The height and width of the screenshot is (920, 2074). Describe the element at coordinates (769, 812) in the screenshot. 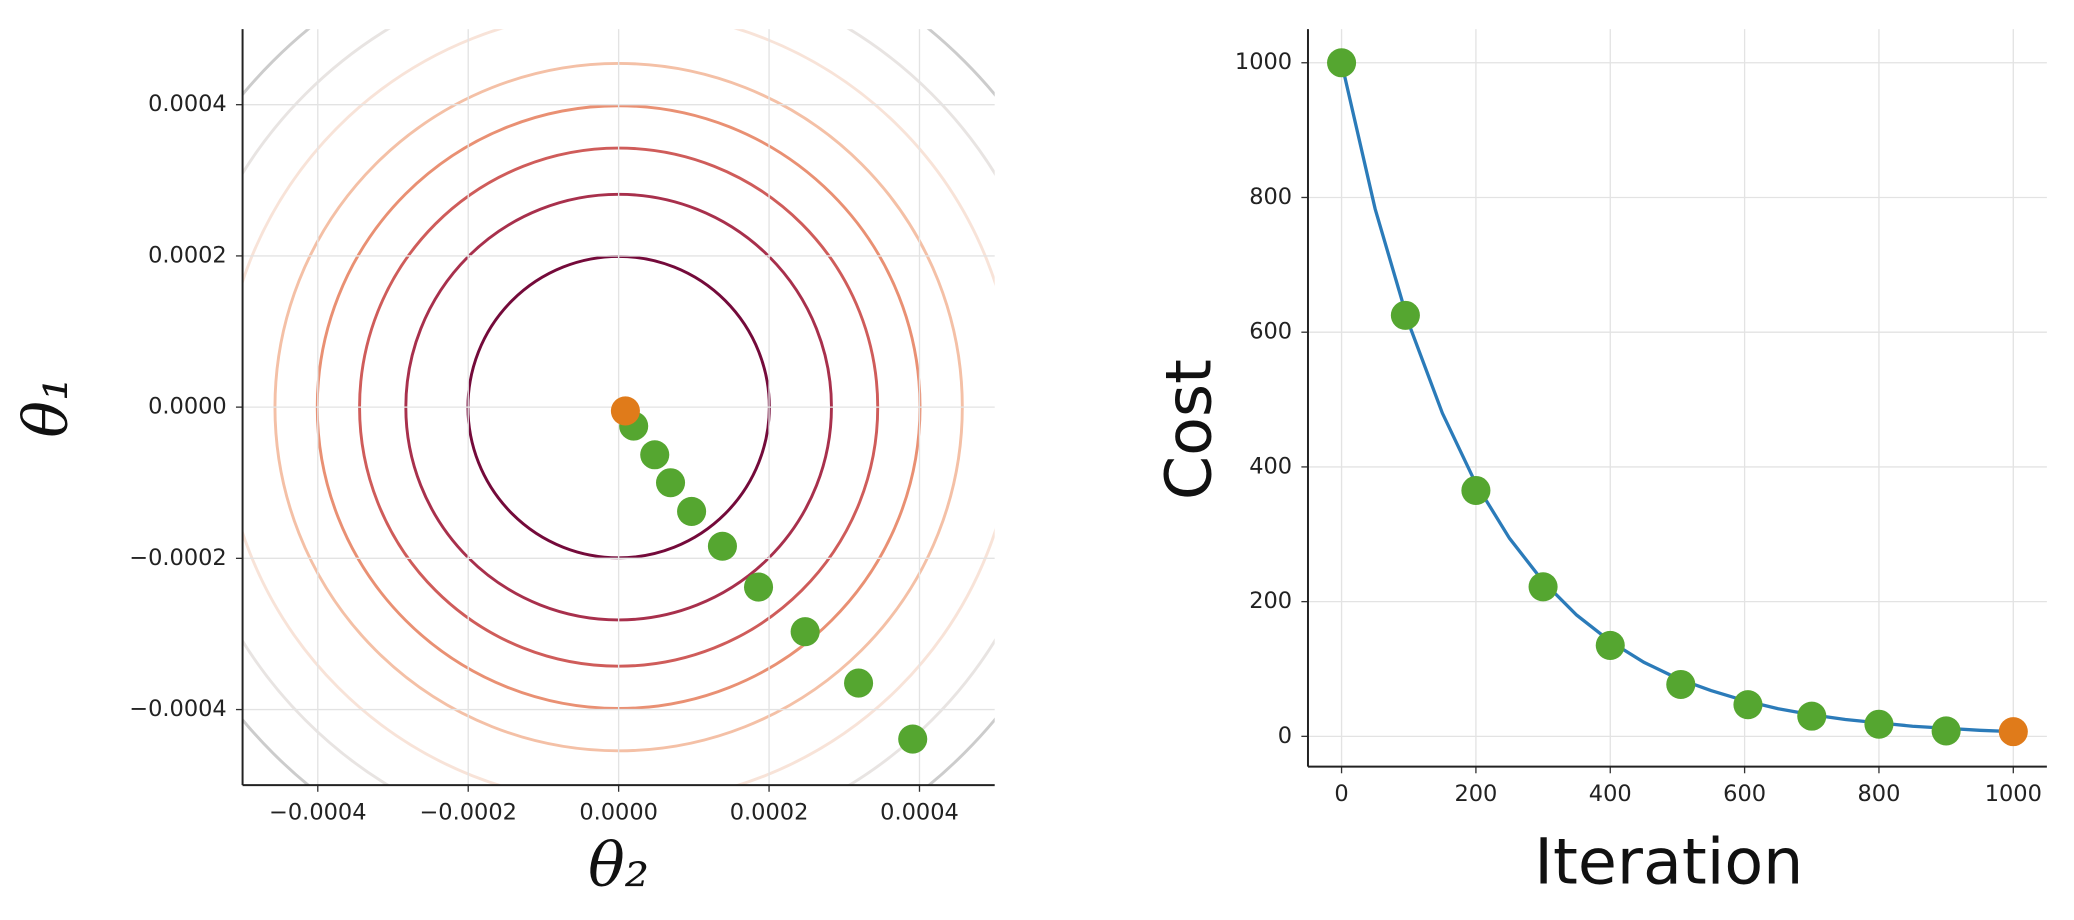

I see `x-tick-label: 0.0002` at that location.